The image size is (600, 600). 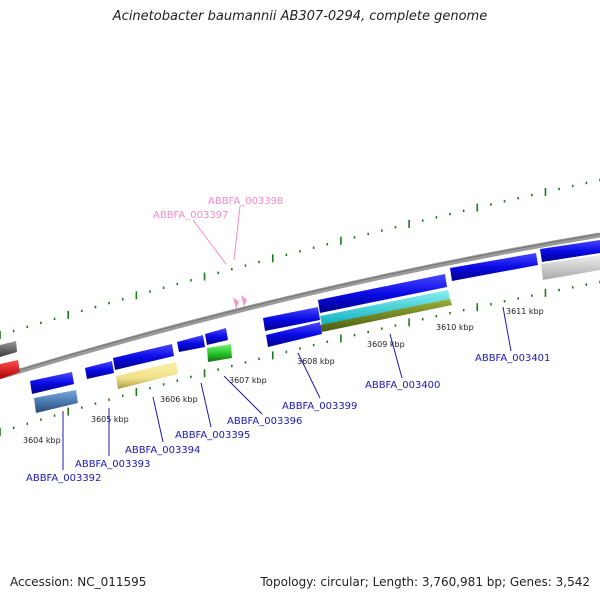 What do you see at coordinates (162, 450) in the screenshot?
I see `gene-label-abbfa-003394: ABBFA_003394` at bounding box center [162, 450].